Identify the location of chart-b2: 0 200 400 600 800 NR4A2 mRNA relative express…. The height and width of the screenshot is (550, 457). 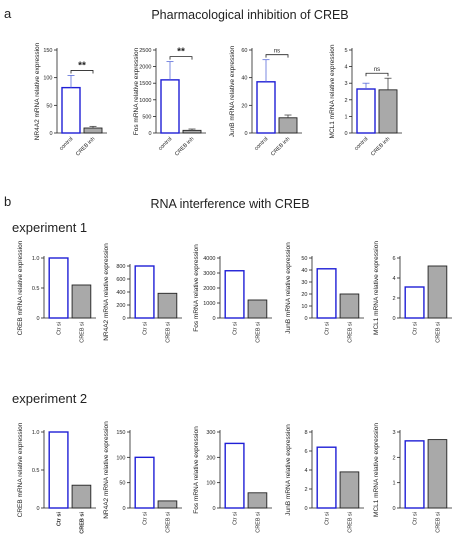
(142, 293).